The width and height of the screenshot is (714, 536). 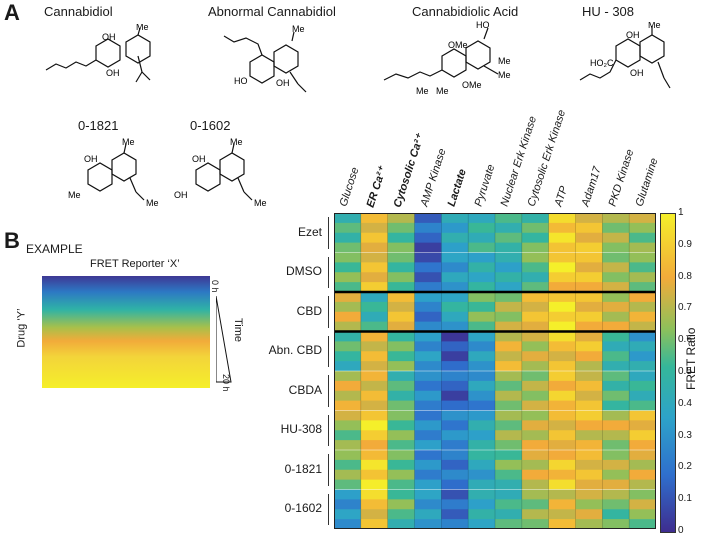 What do you see at coordinates (220, 172) in the screenshot?
I see `o-1602-structure: OH OH Me Me` at bounding box center [220, 172].